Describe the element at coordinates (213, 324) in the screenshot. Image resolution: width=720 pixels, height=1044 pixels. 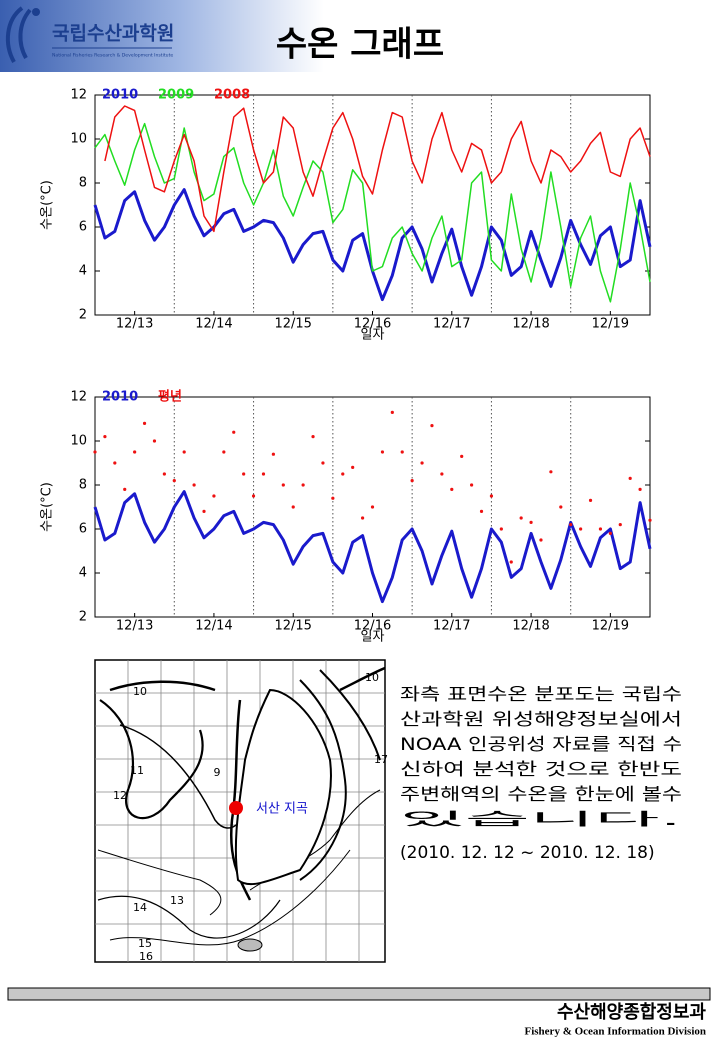
I see `x-tick-label: 12/14` at that location.